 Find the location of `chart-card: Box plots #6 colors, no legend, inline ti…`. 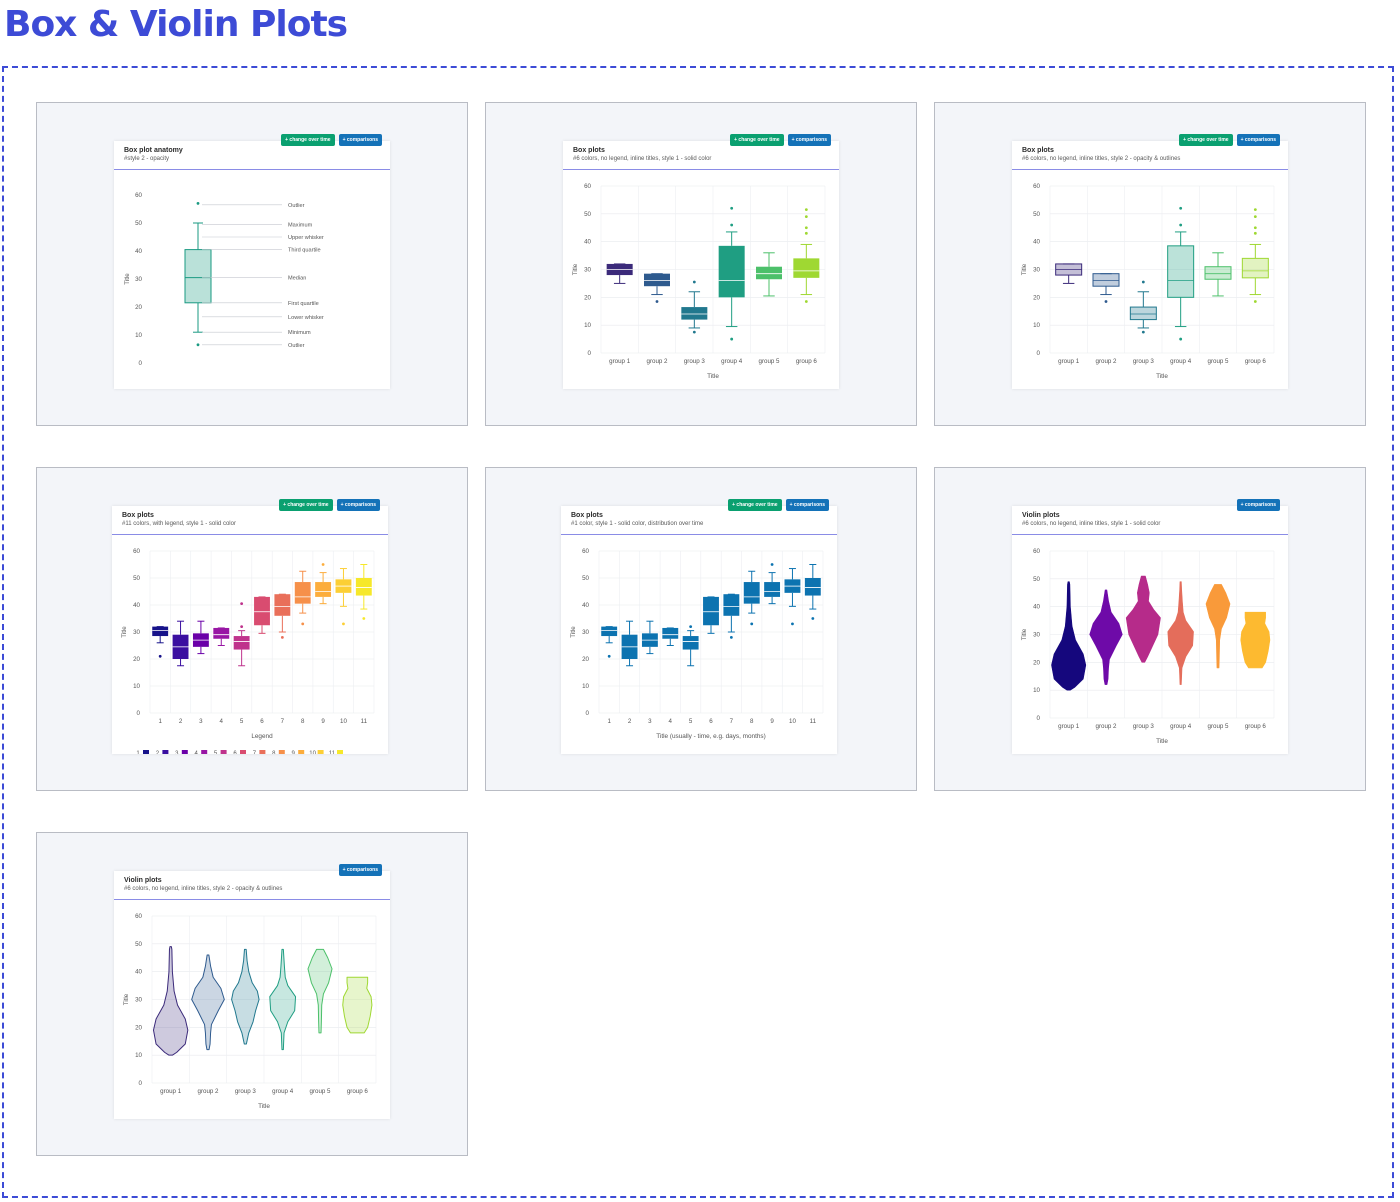

chart-card: Box plots #6 colors, no legend, inline ti… is located at coordinates (1150, 261).